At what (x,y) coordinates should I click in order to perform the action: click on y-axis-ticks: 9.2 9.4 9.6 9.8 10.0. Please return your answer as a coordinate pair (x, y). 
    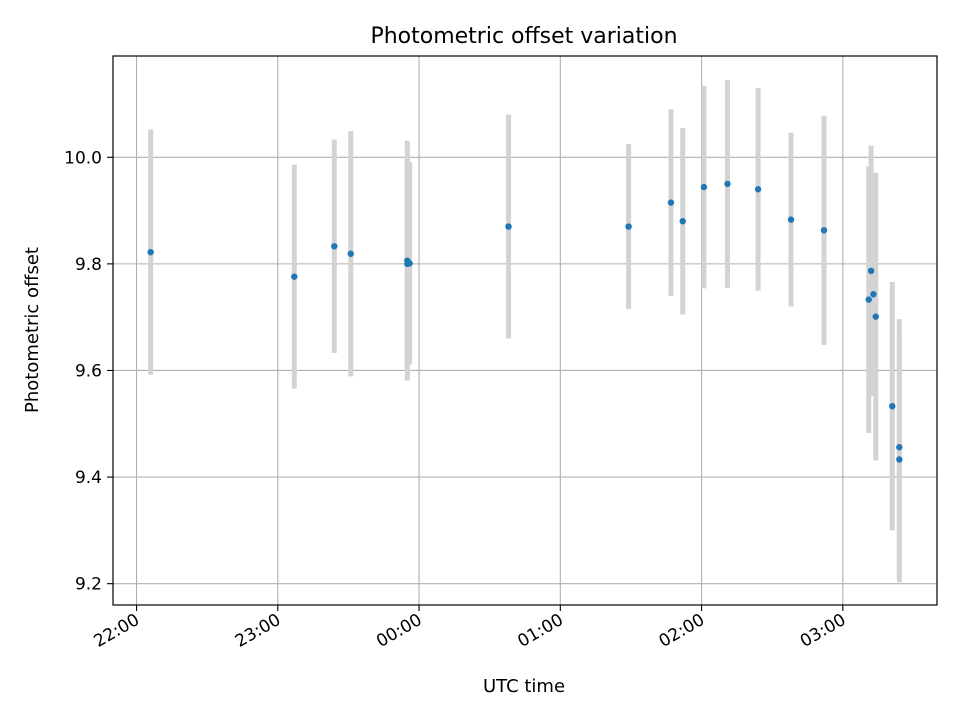
    Looking at the image, I should click on (88, 371).